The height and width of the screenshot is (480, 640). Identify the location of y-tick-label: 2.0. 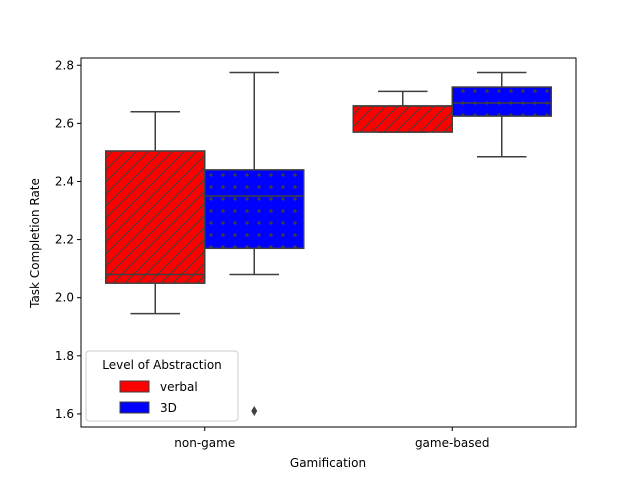
(64, 298).